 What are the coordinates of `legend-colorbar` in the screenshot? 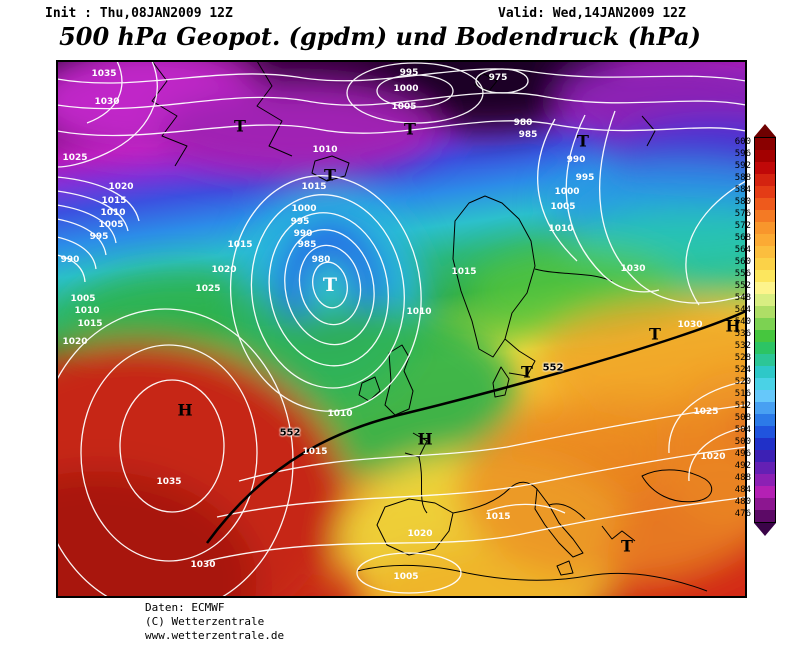 It's located at (765, 330).